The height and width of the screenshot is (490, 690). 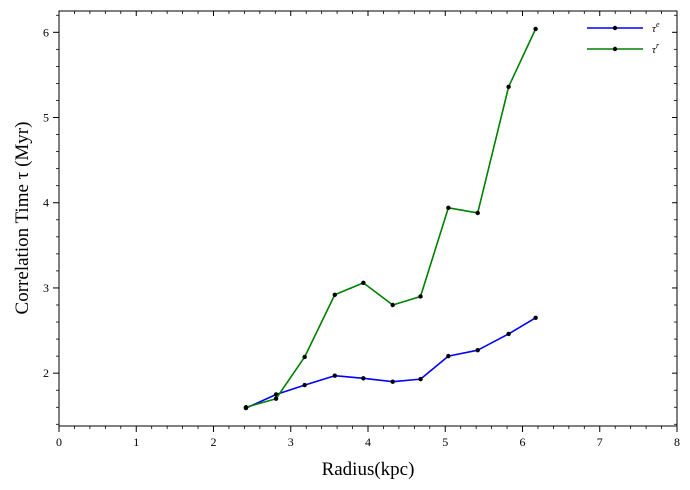 I want to click on x-axis-label: Radius(kpc), so click(x=368, y=469).